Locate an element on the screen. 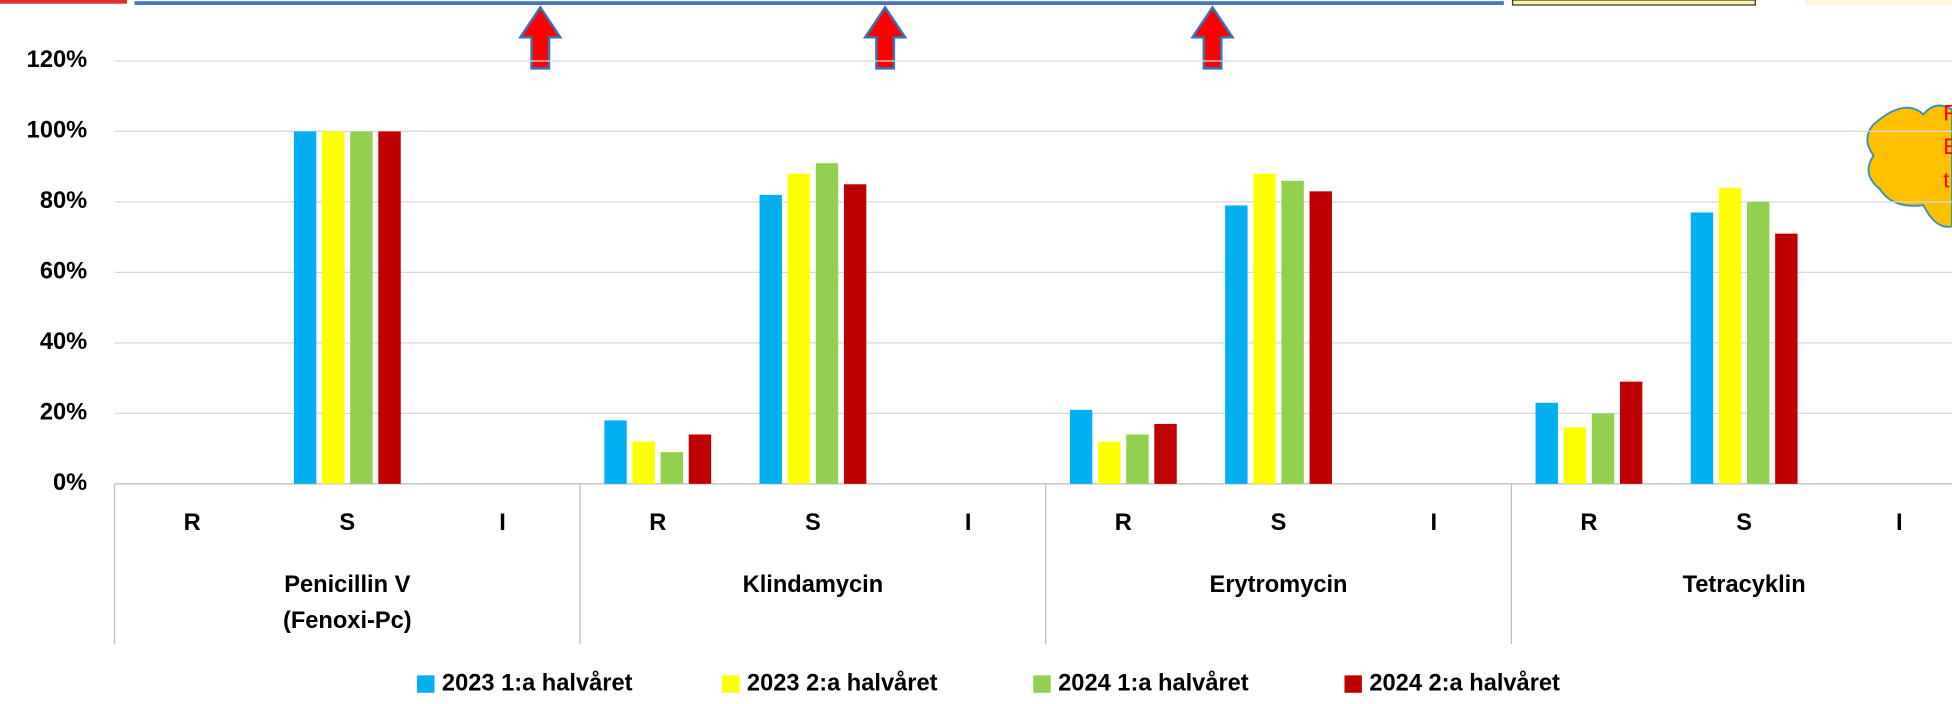  callout-text: t is located at coordinates (1946, 180).